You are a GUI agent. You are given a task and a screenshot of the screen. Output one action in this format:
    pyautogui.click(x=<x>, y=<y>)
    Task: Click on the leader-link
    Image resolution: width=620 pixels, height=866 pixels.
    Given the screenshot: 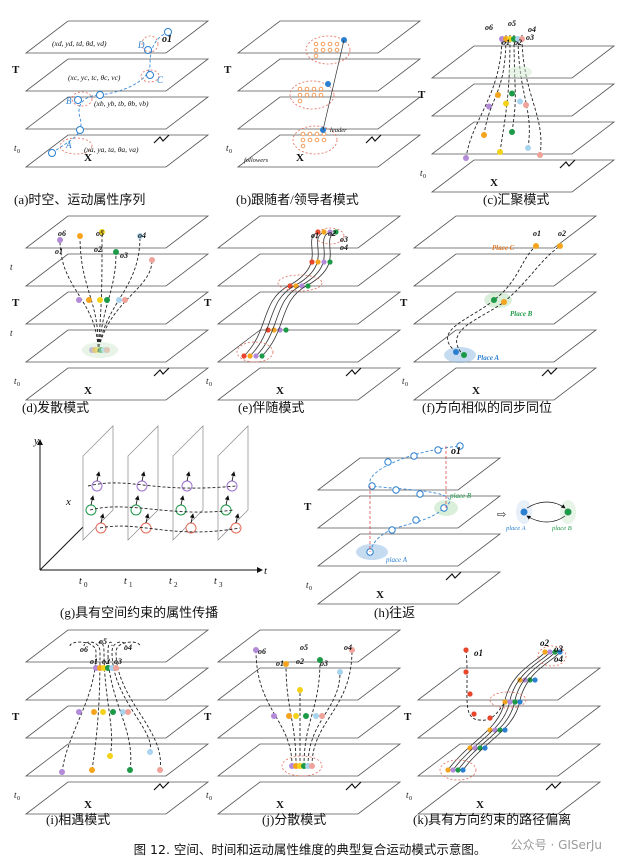 What is the action you would take?
    pyautogui.click(x=333, y=85)
    